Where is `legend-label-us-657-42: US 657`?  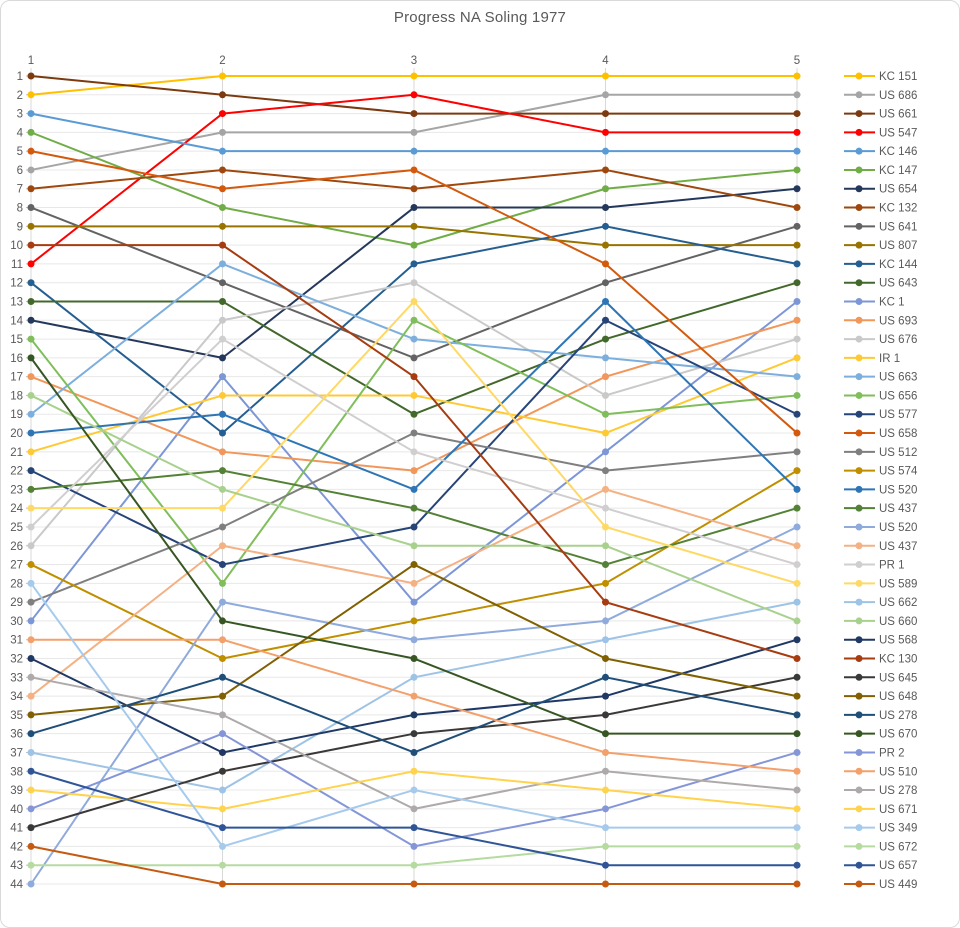 legend-label-us-657-42: US 657 is located at coordinates (898, 866).